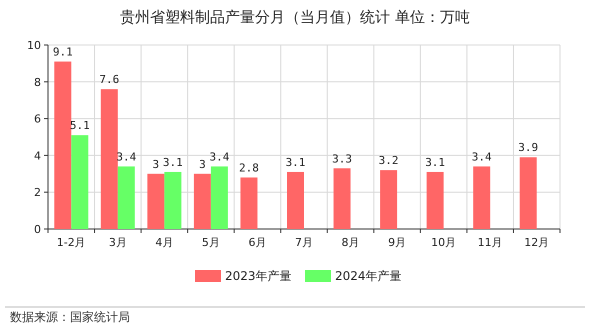 This screenshot has width=590, height=330. What do you see at coordinates (257, 242) in the screenshot?
I see `x-tick-label: 6月` at bounding box center [257, 242].